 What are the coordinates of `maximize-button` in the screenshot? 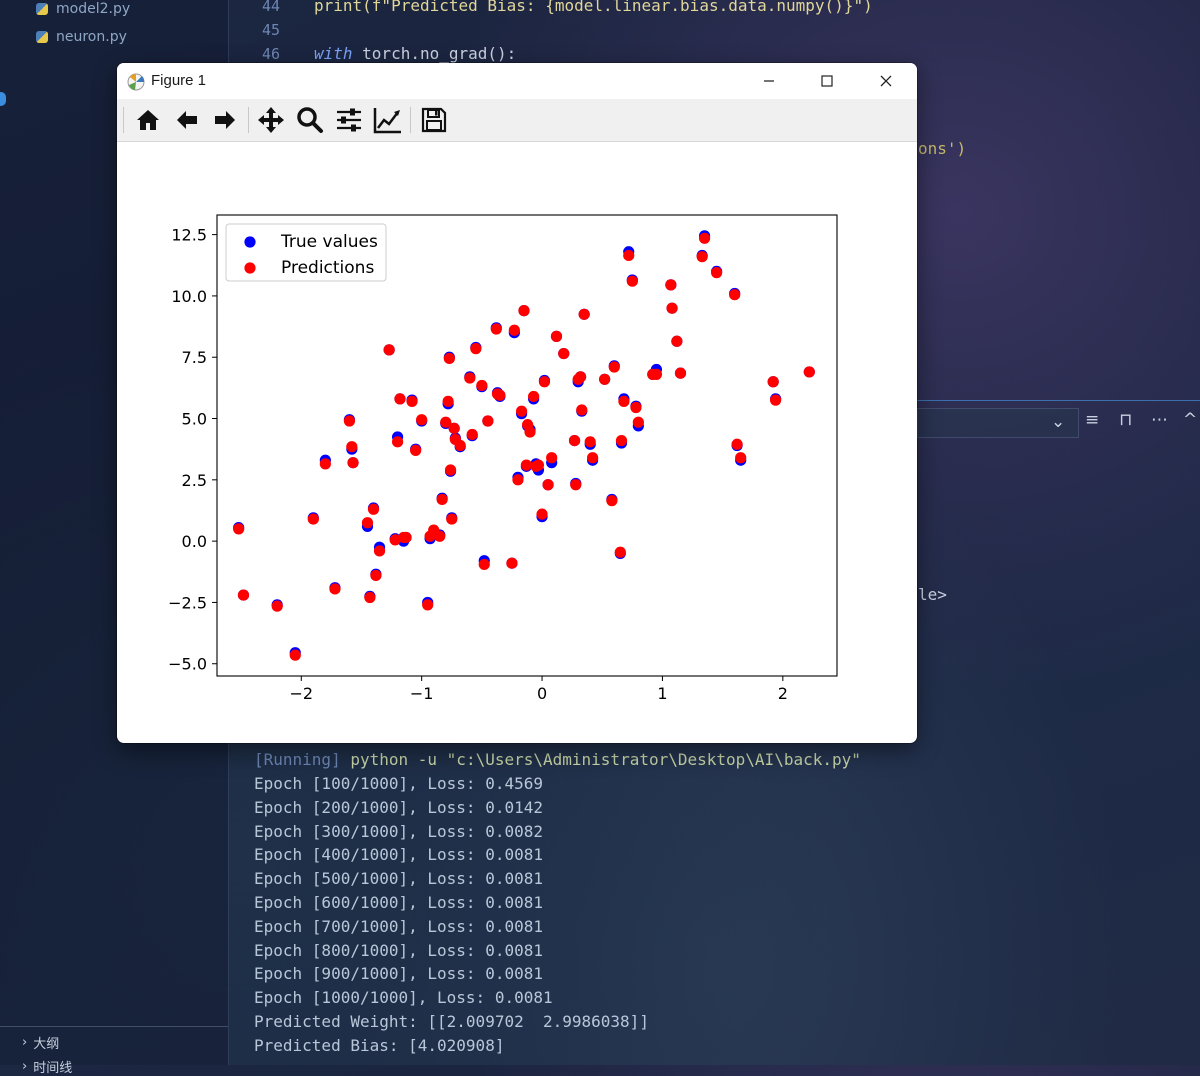 It's located at (827, 81).